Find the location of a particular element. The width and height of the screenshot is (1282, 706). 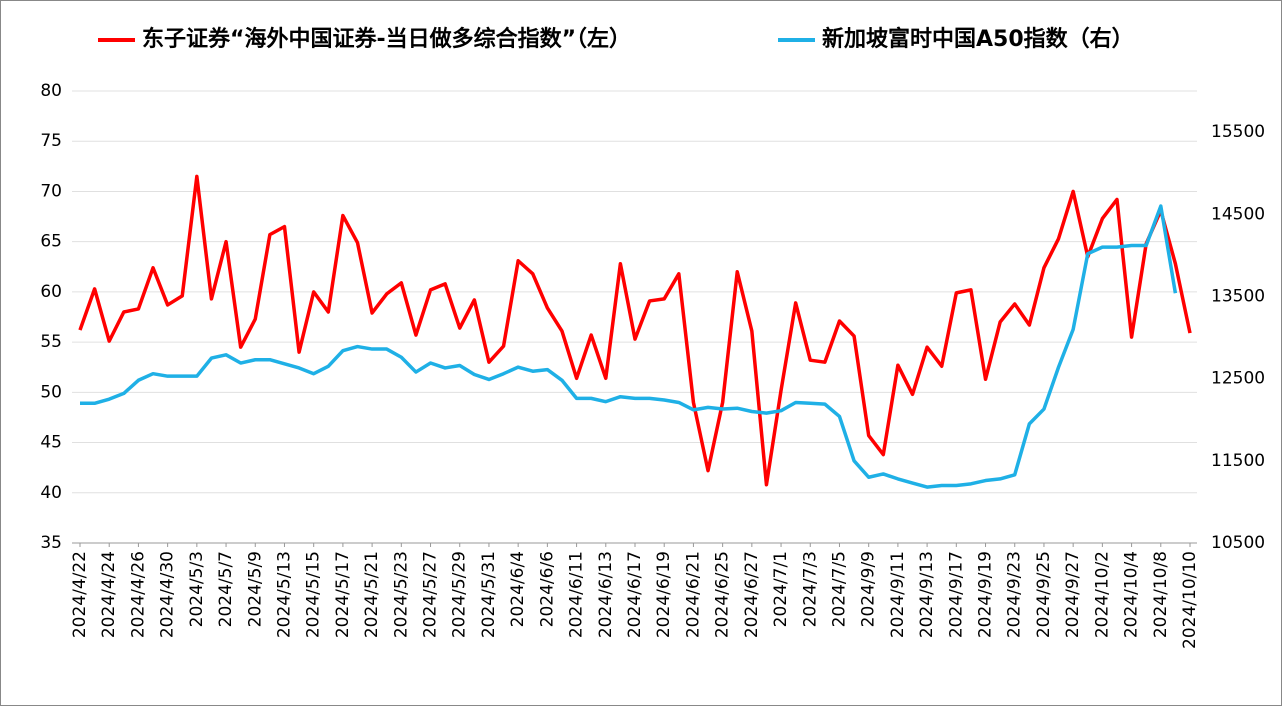

legend: 东子证券“海外中国证券-当日做多综合指数”（左） 新加坡富时中国A50指数（右） is located at coordinates (616, 39).